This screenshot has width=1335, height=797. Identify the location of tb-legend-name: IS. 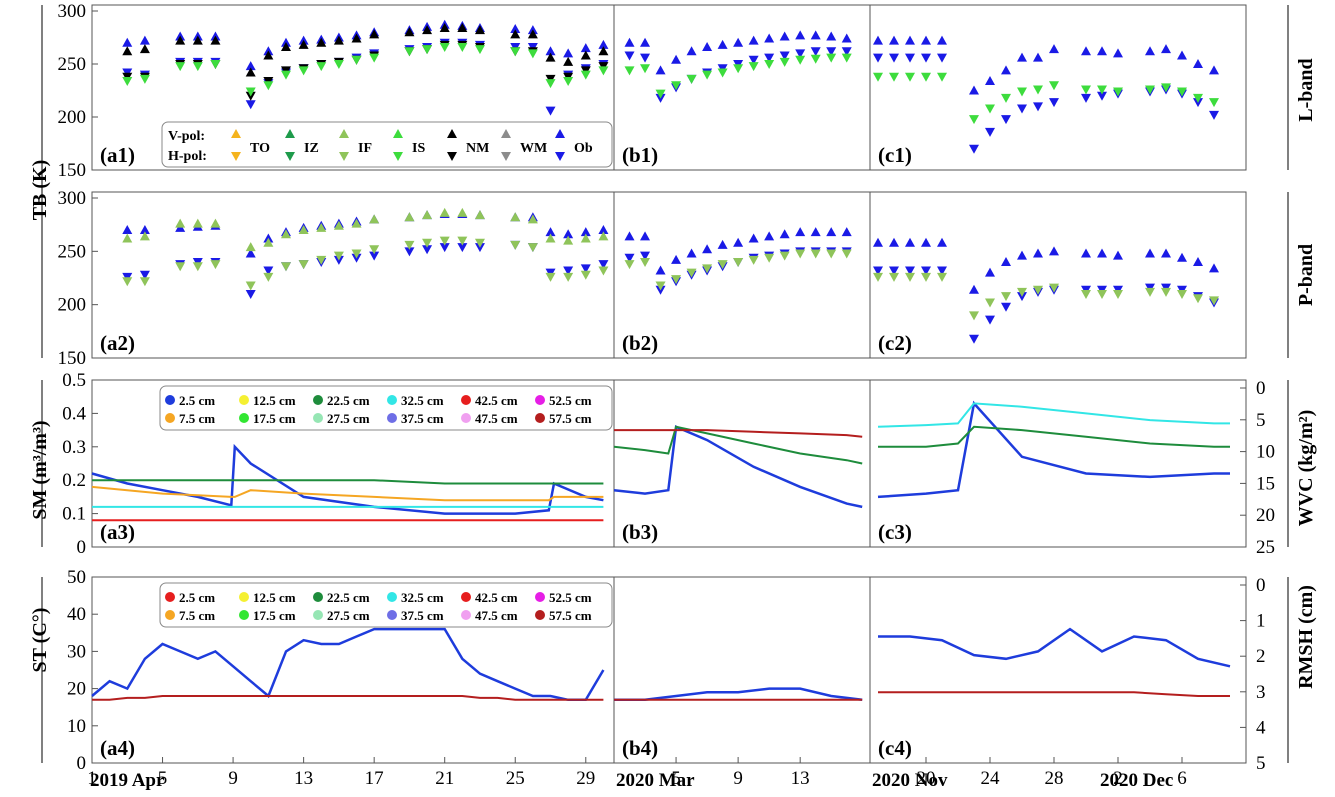
(418, 148).